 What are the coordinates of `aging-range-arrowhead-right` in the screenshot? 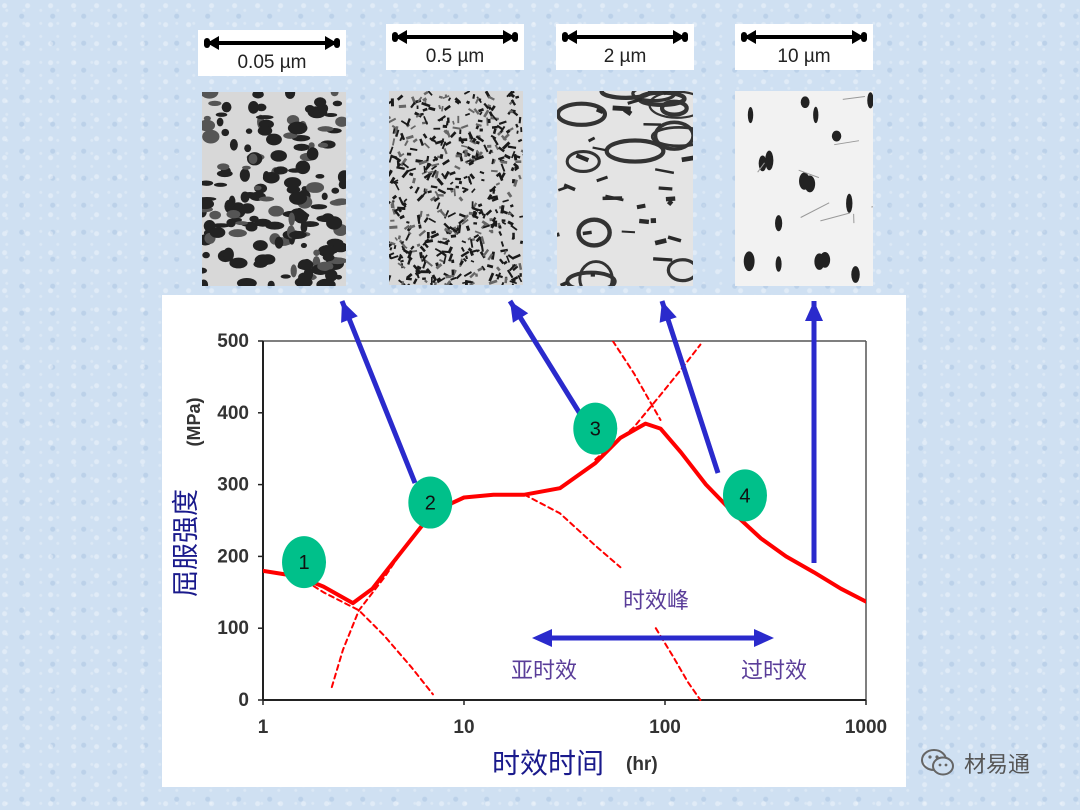 It's located at (764, 638).